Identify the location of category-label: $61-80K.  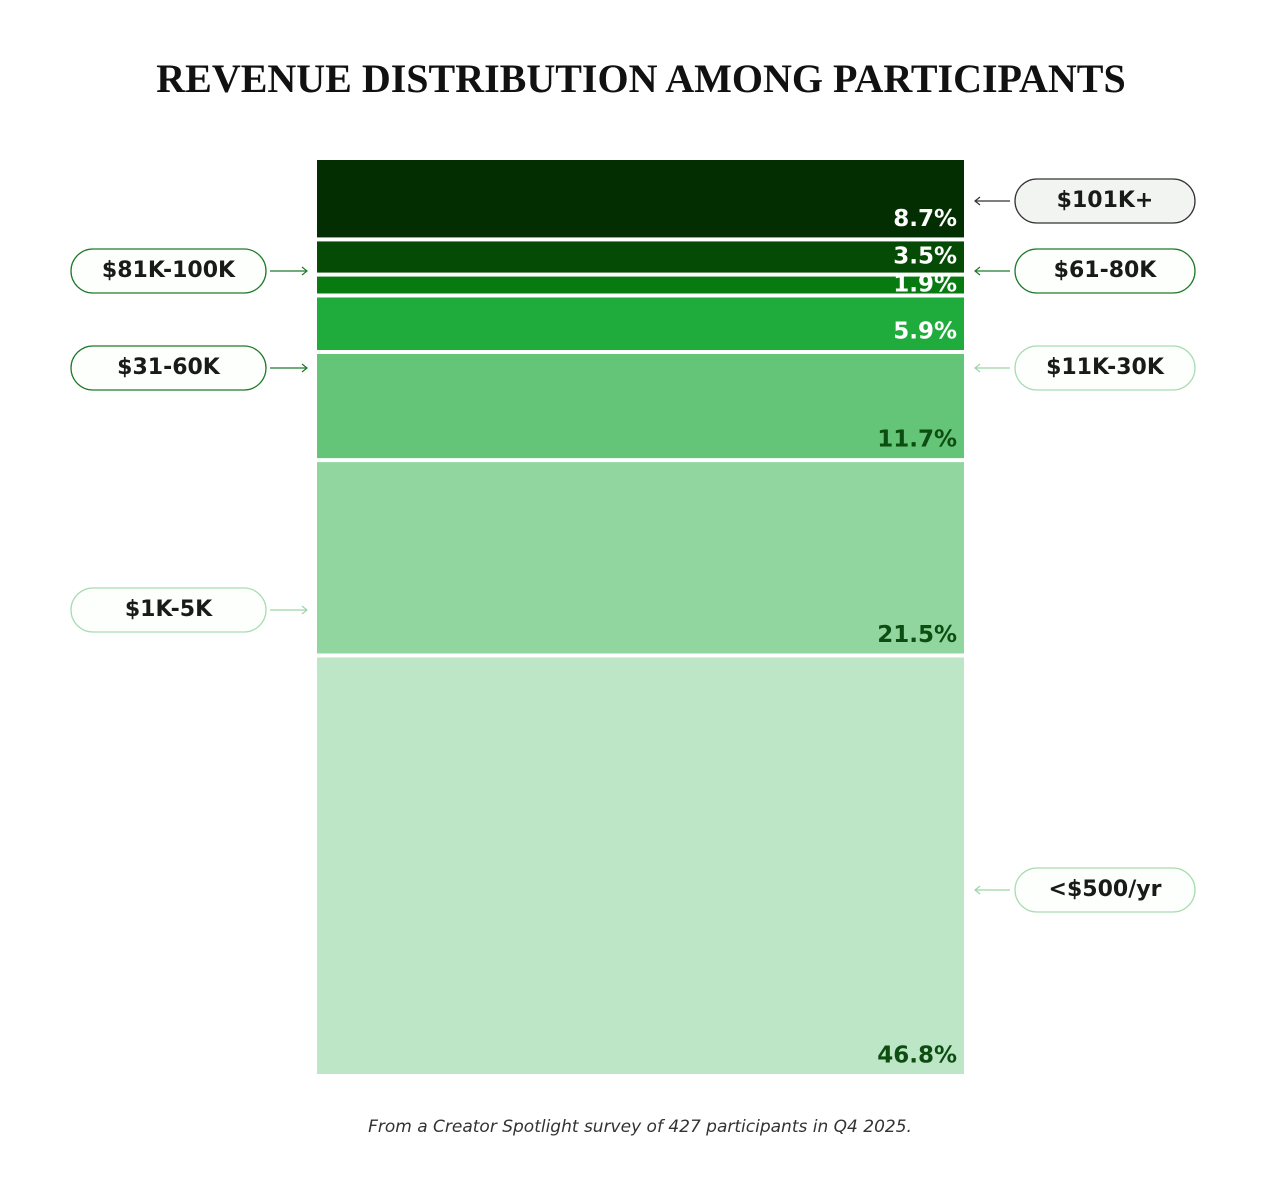
(1106, 270).